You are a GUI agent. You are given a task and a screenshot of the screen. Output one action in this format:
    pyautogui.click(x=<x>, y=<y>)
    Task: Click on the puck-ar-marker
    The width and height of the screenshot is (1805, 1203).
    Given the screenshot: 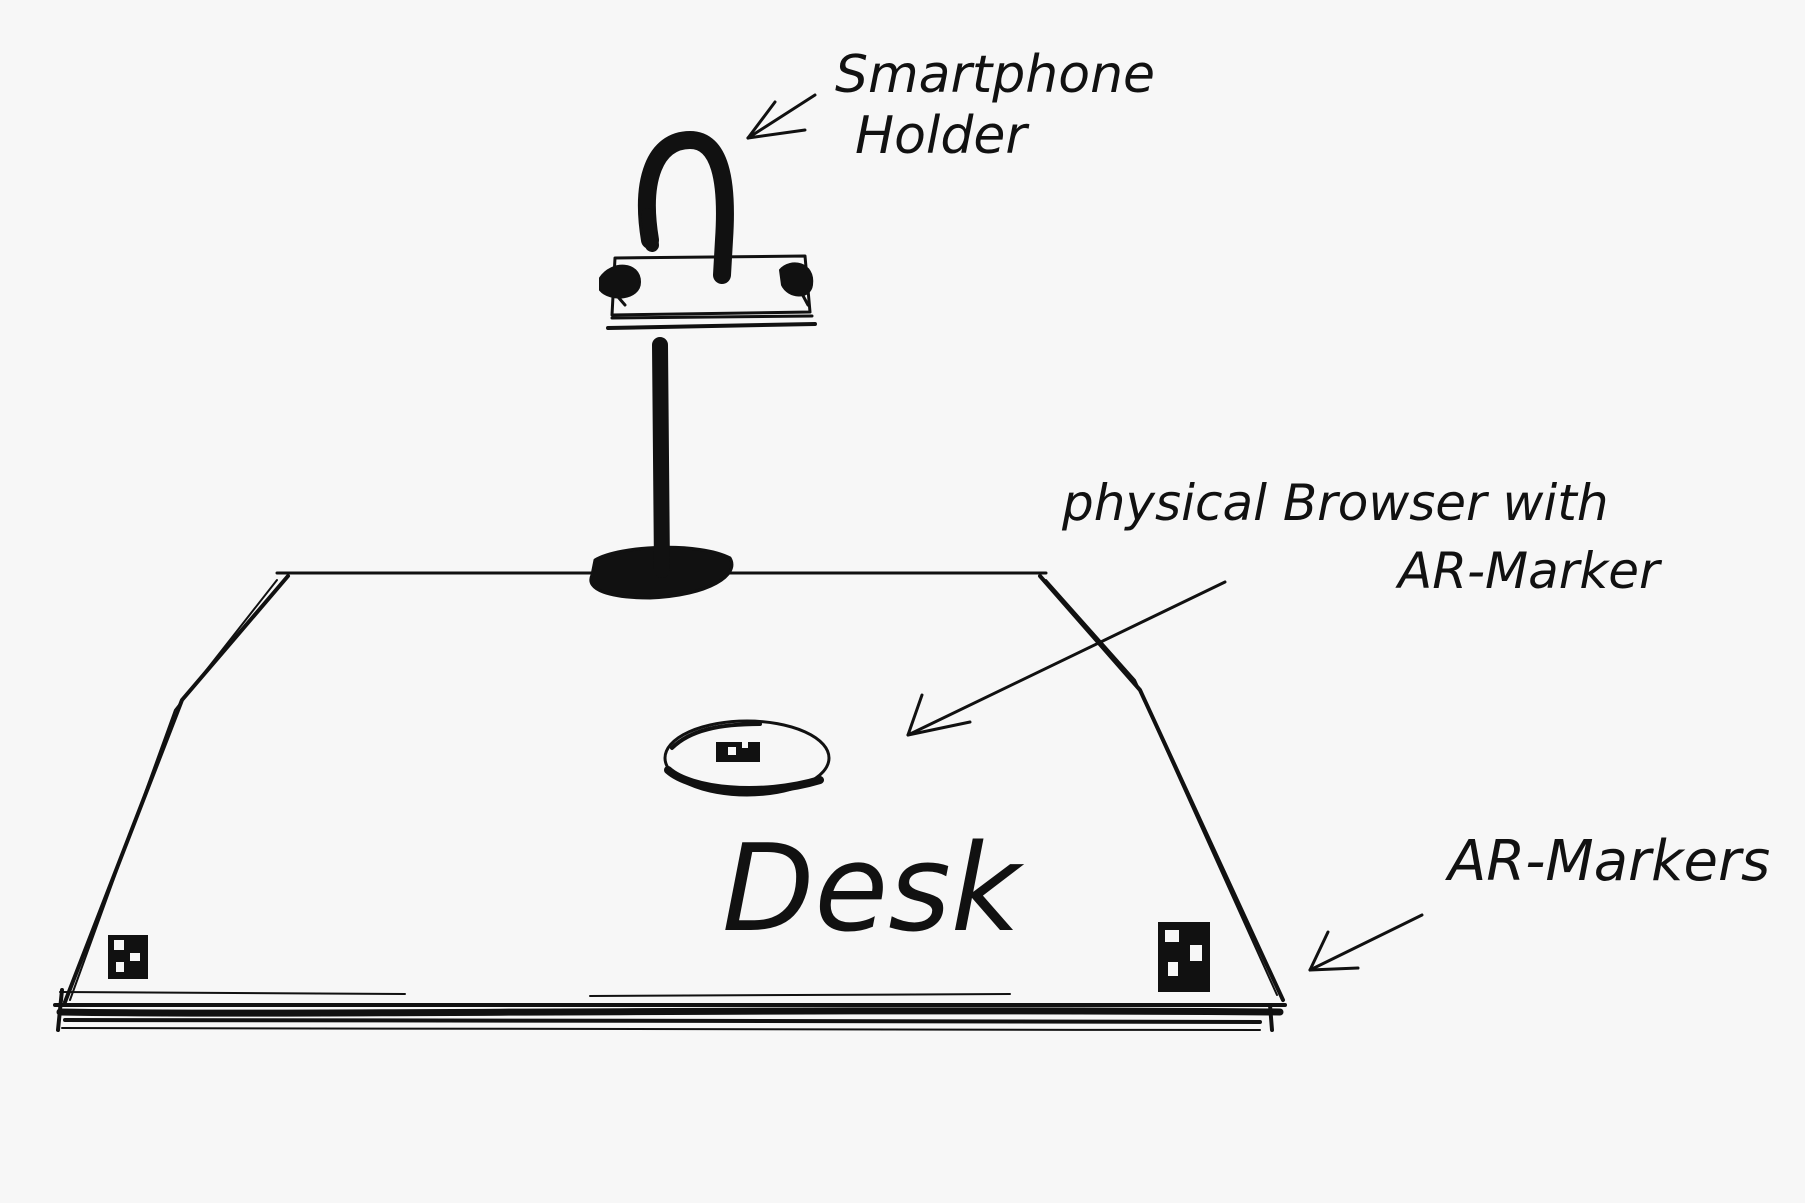 What is the action you would take?
    pyautogui.click(x=738, y=752)
    